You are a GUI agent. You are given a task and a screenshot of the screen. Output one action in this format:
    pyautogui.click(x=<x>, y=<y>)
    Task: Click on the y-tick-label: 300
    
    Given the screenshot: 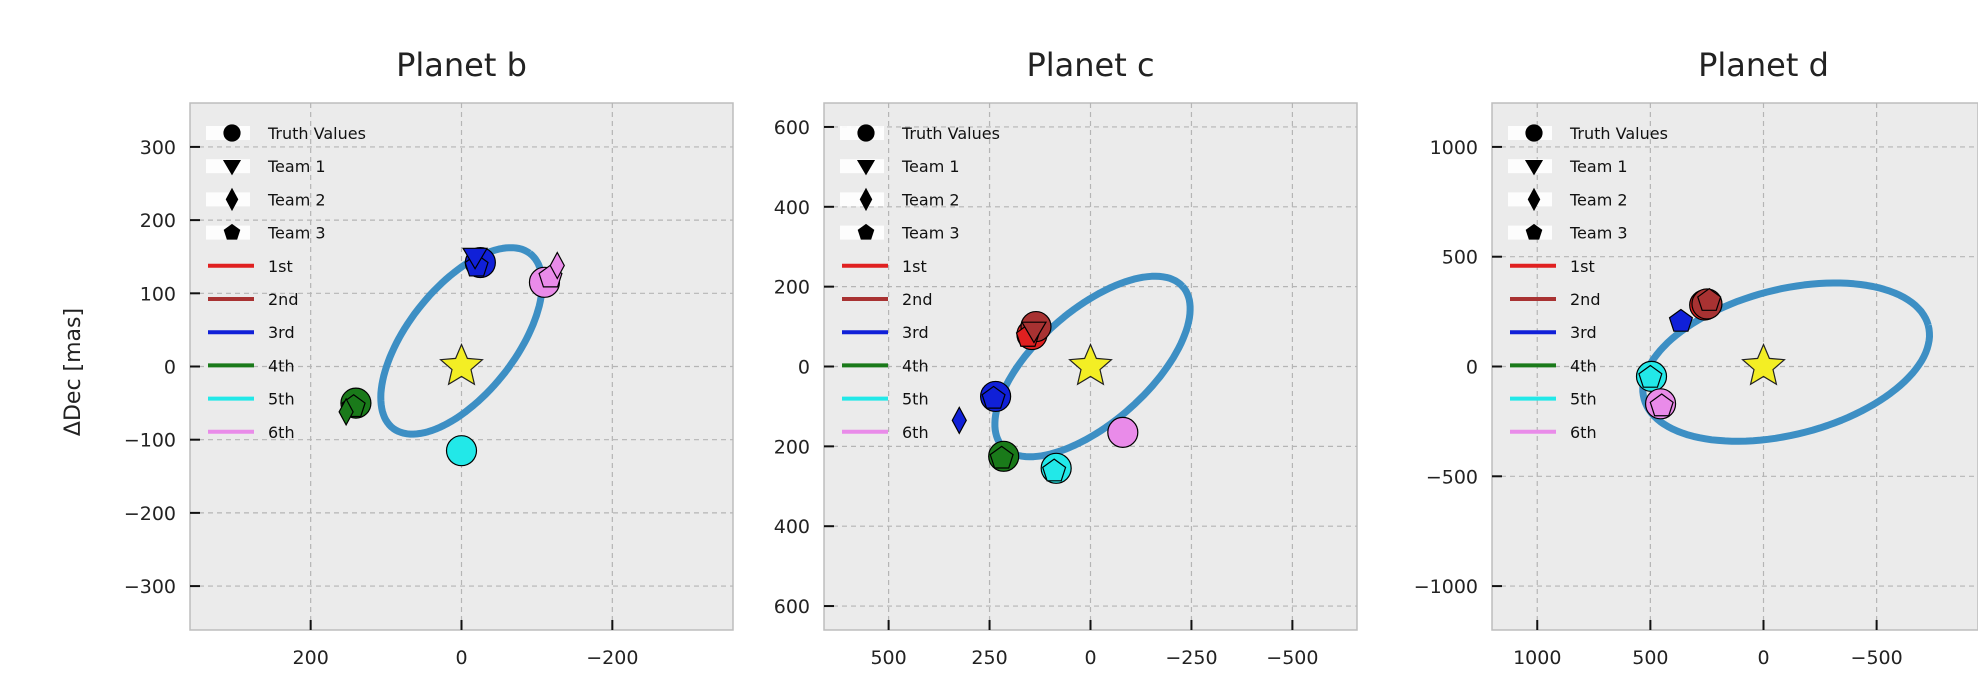 What is the action you would take?
    pyautogui.click(x=158, y=148)
    